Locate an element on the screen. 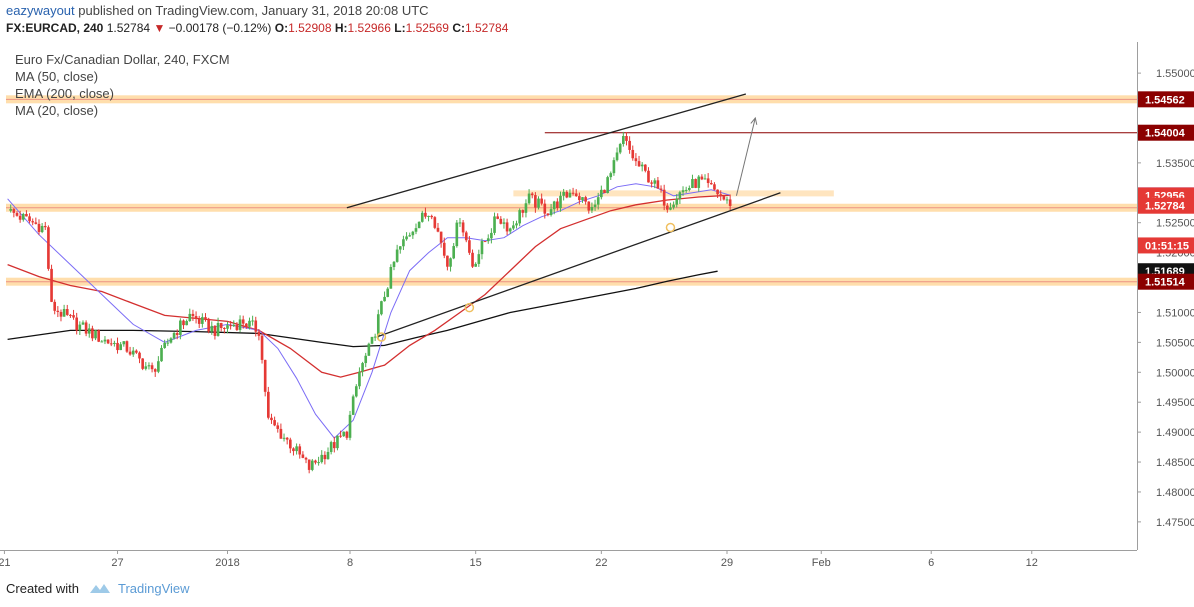 The image size is (1194, 607). down-arrow-icon: ▼ is located at coordinates (159, 28).